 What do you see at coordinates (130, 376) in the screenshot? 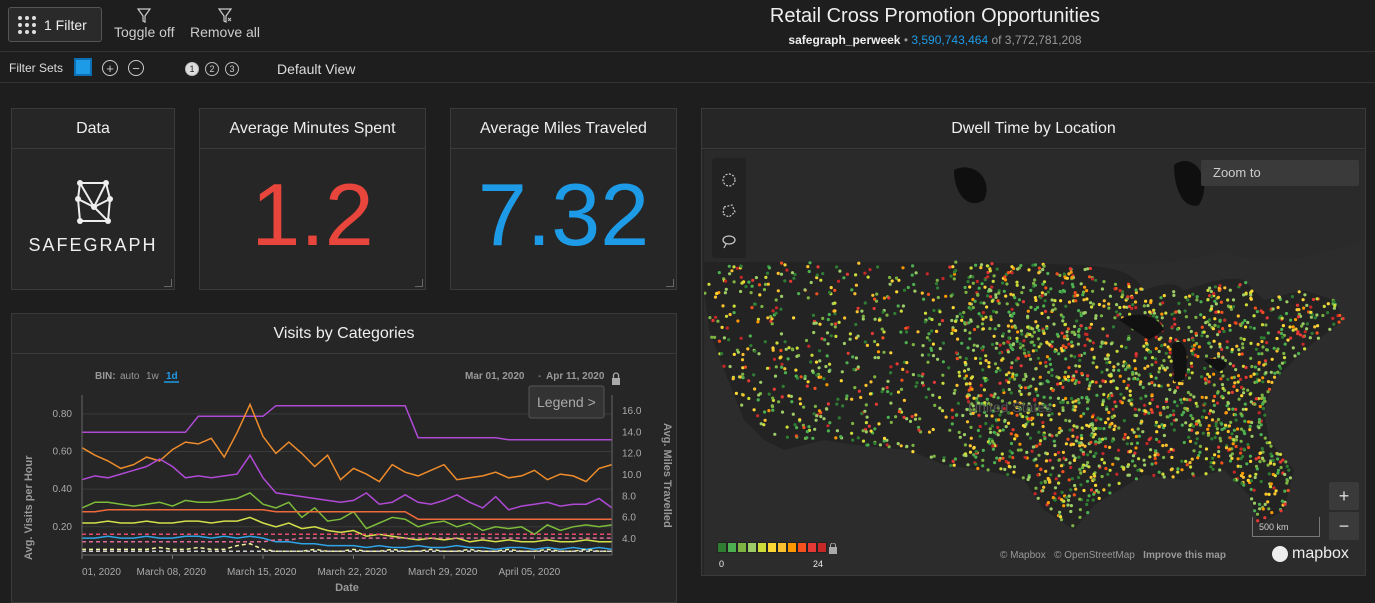
I see `bin-auto: auto` at bounding box center [130, 376].